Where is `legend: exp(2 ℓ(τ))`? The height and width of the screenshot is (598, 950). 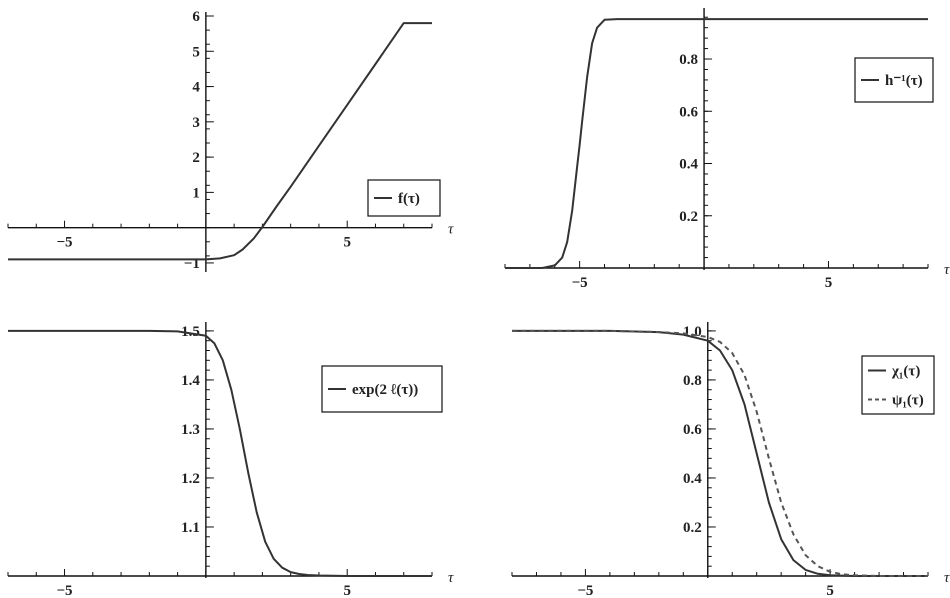
legend: exp(2 ℓ(τ)) is located at coordinates (382, 389).